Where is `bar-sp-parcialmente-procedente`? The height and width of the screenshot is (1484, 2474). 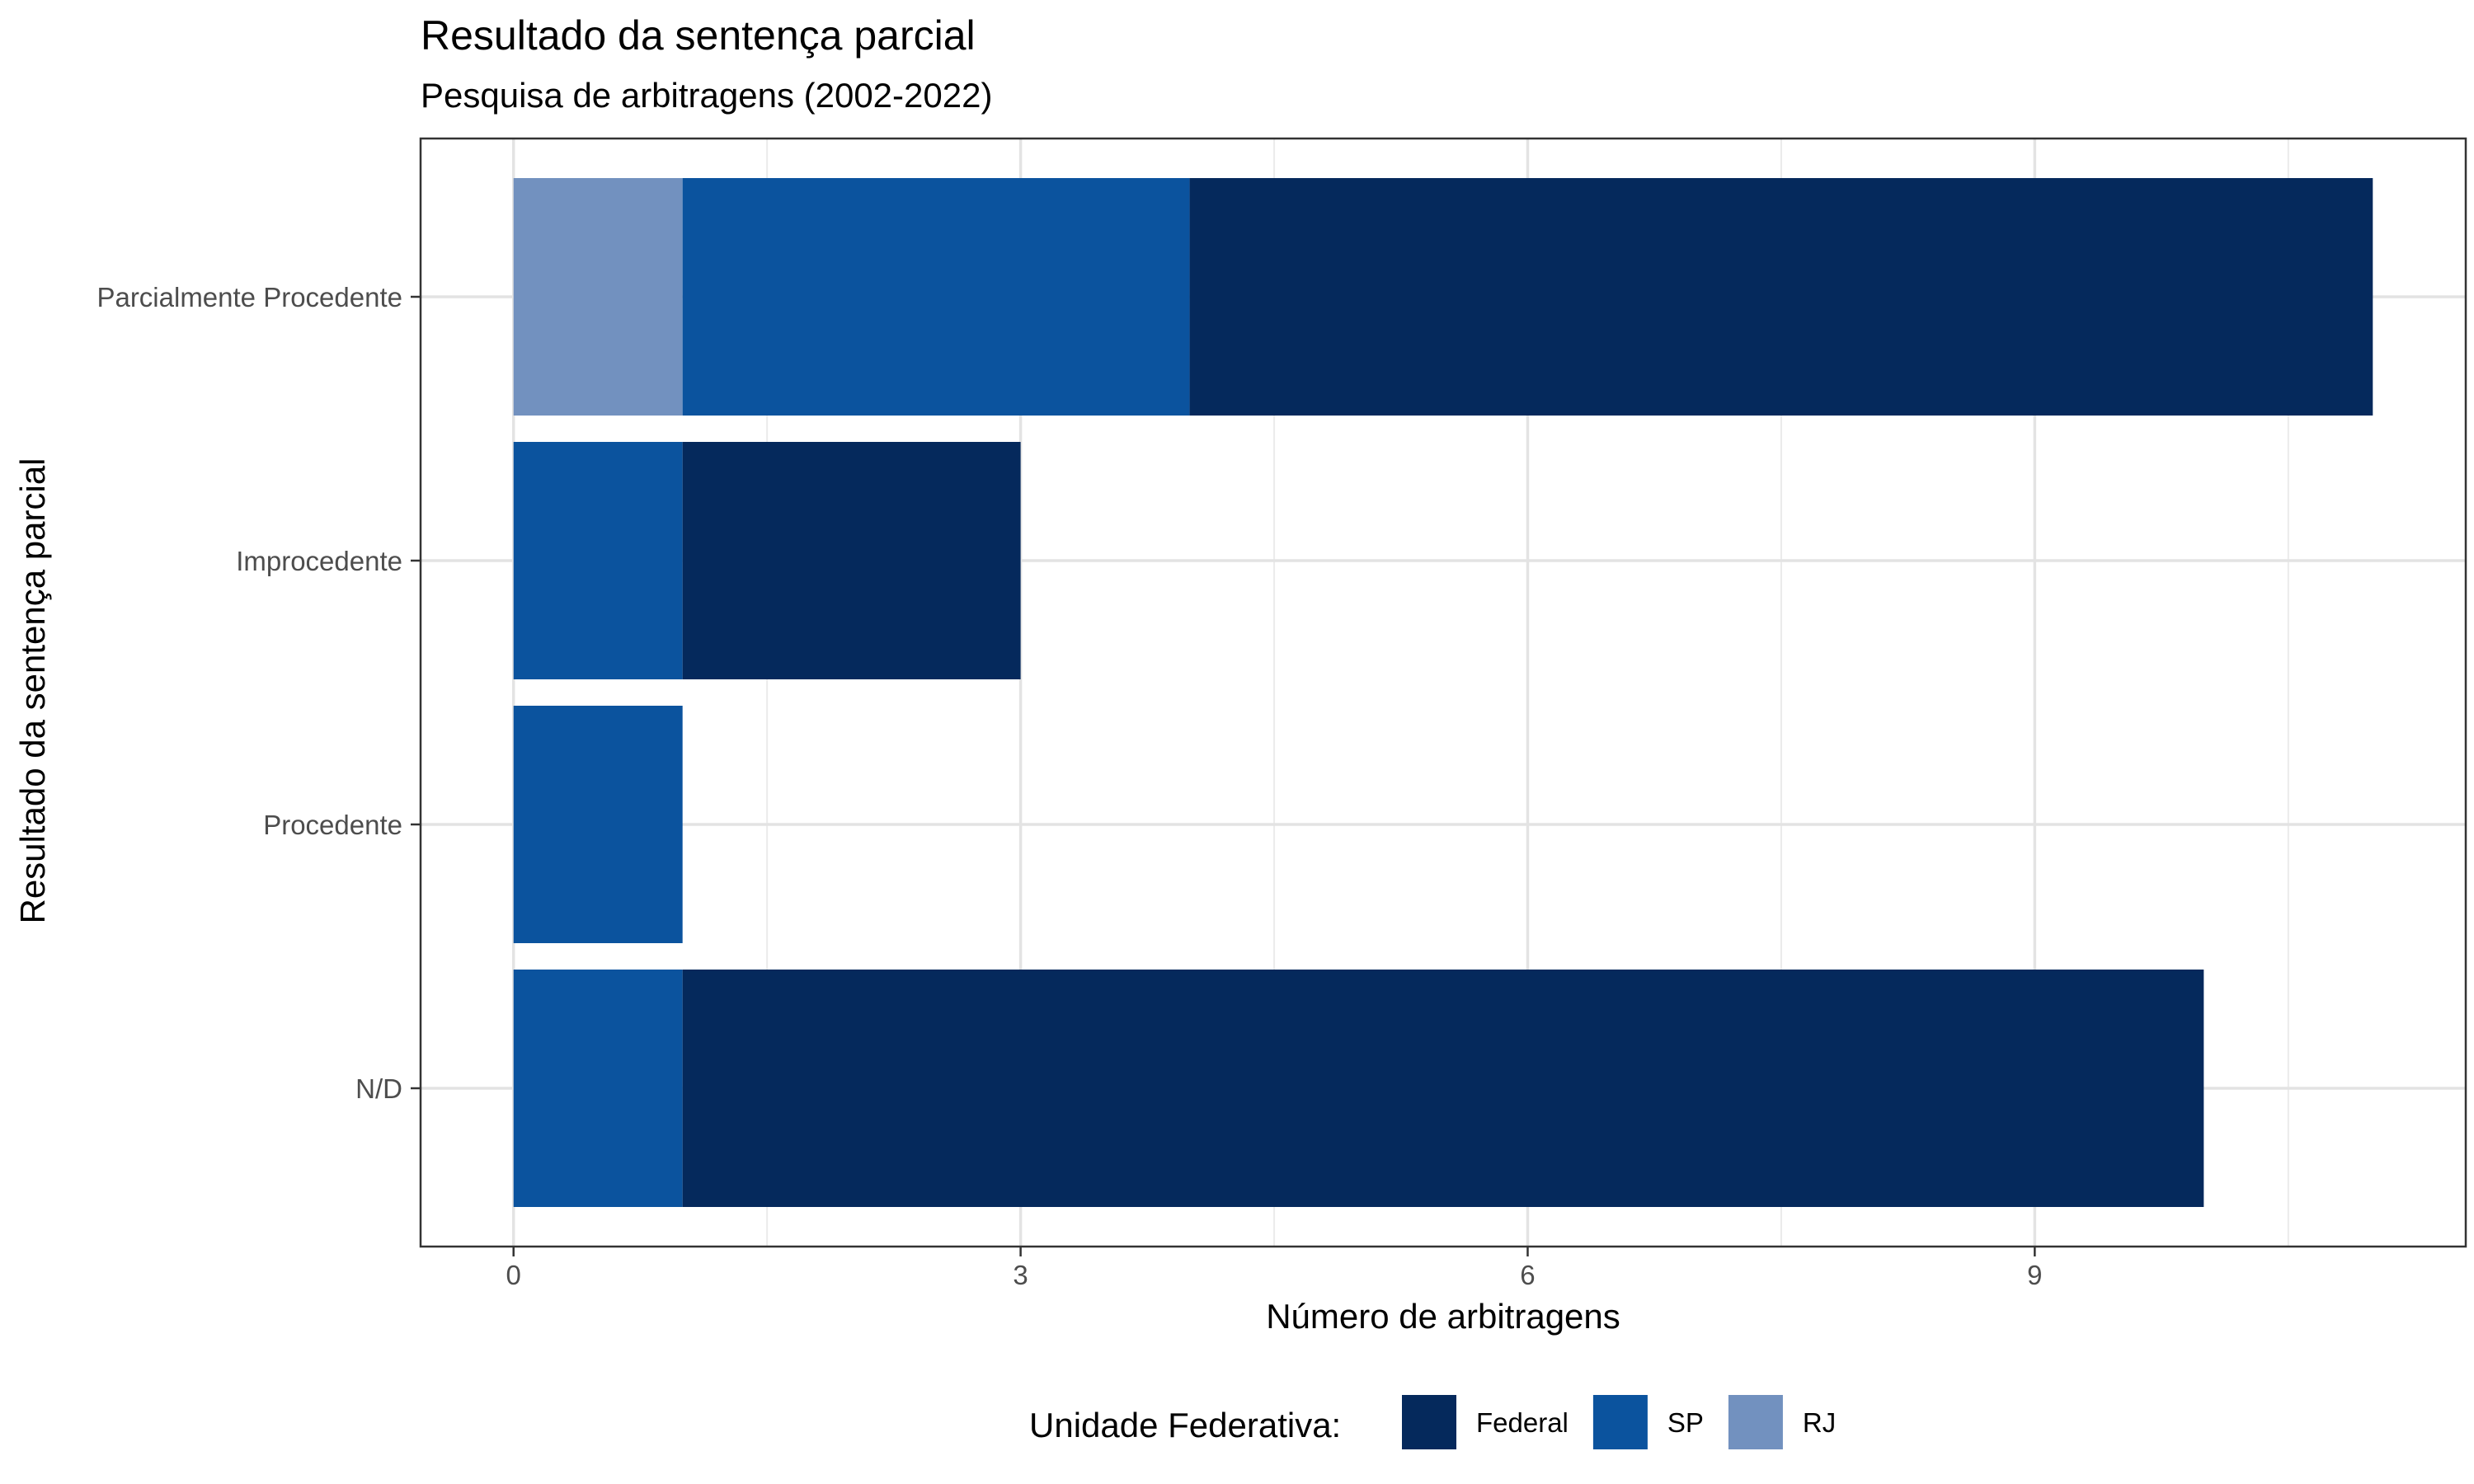
bar-sp-parcialmente-procedente is located at coordinates (936, 297).